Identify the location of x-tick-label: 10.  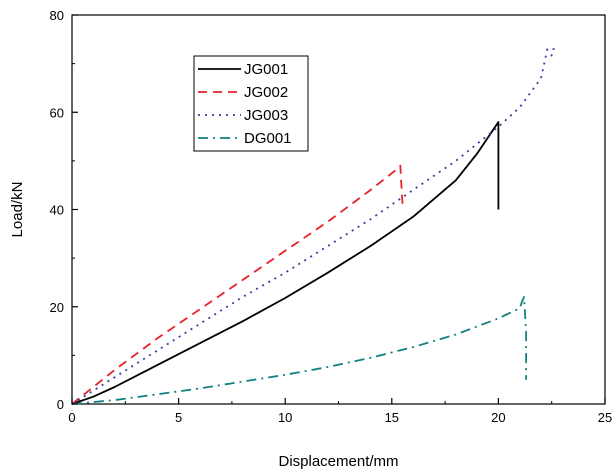
(285, 417).